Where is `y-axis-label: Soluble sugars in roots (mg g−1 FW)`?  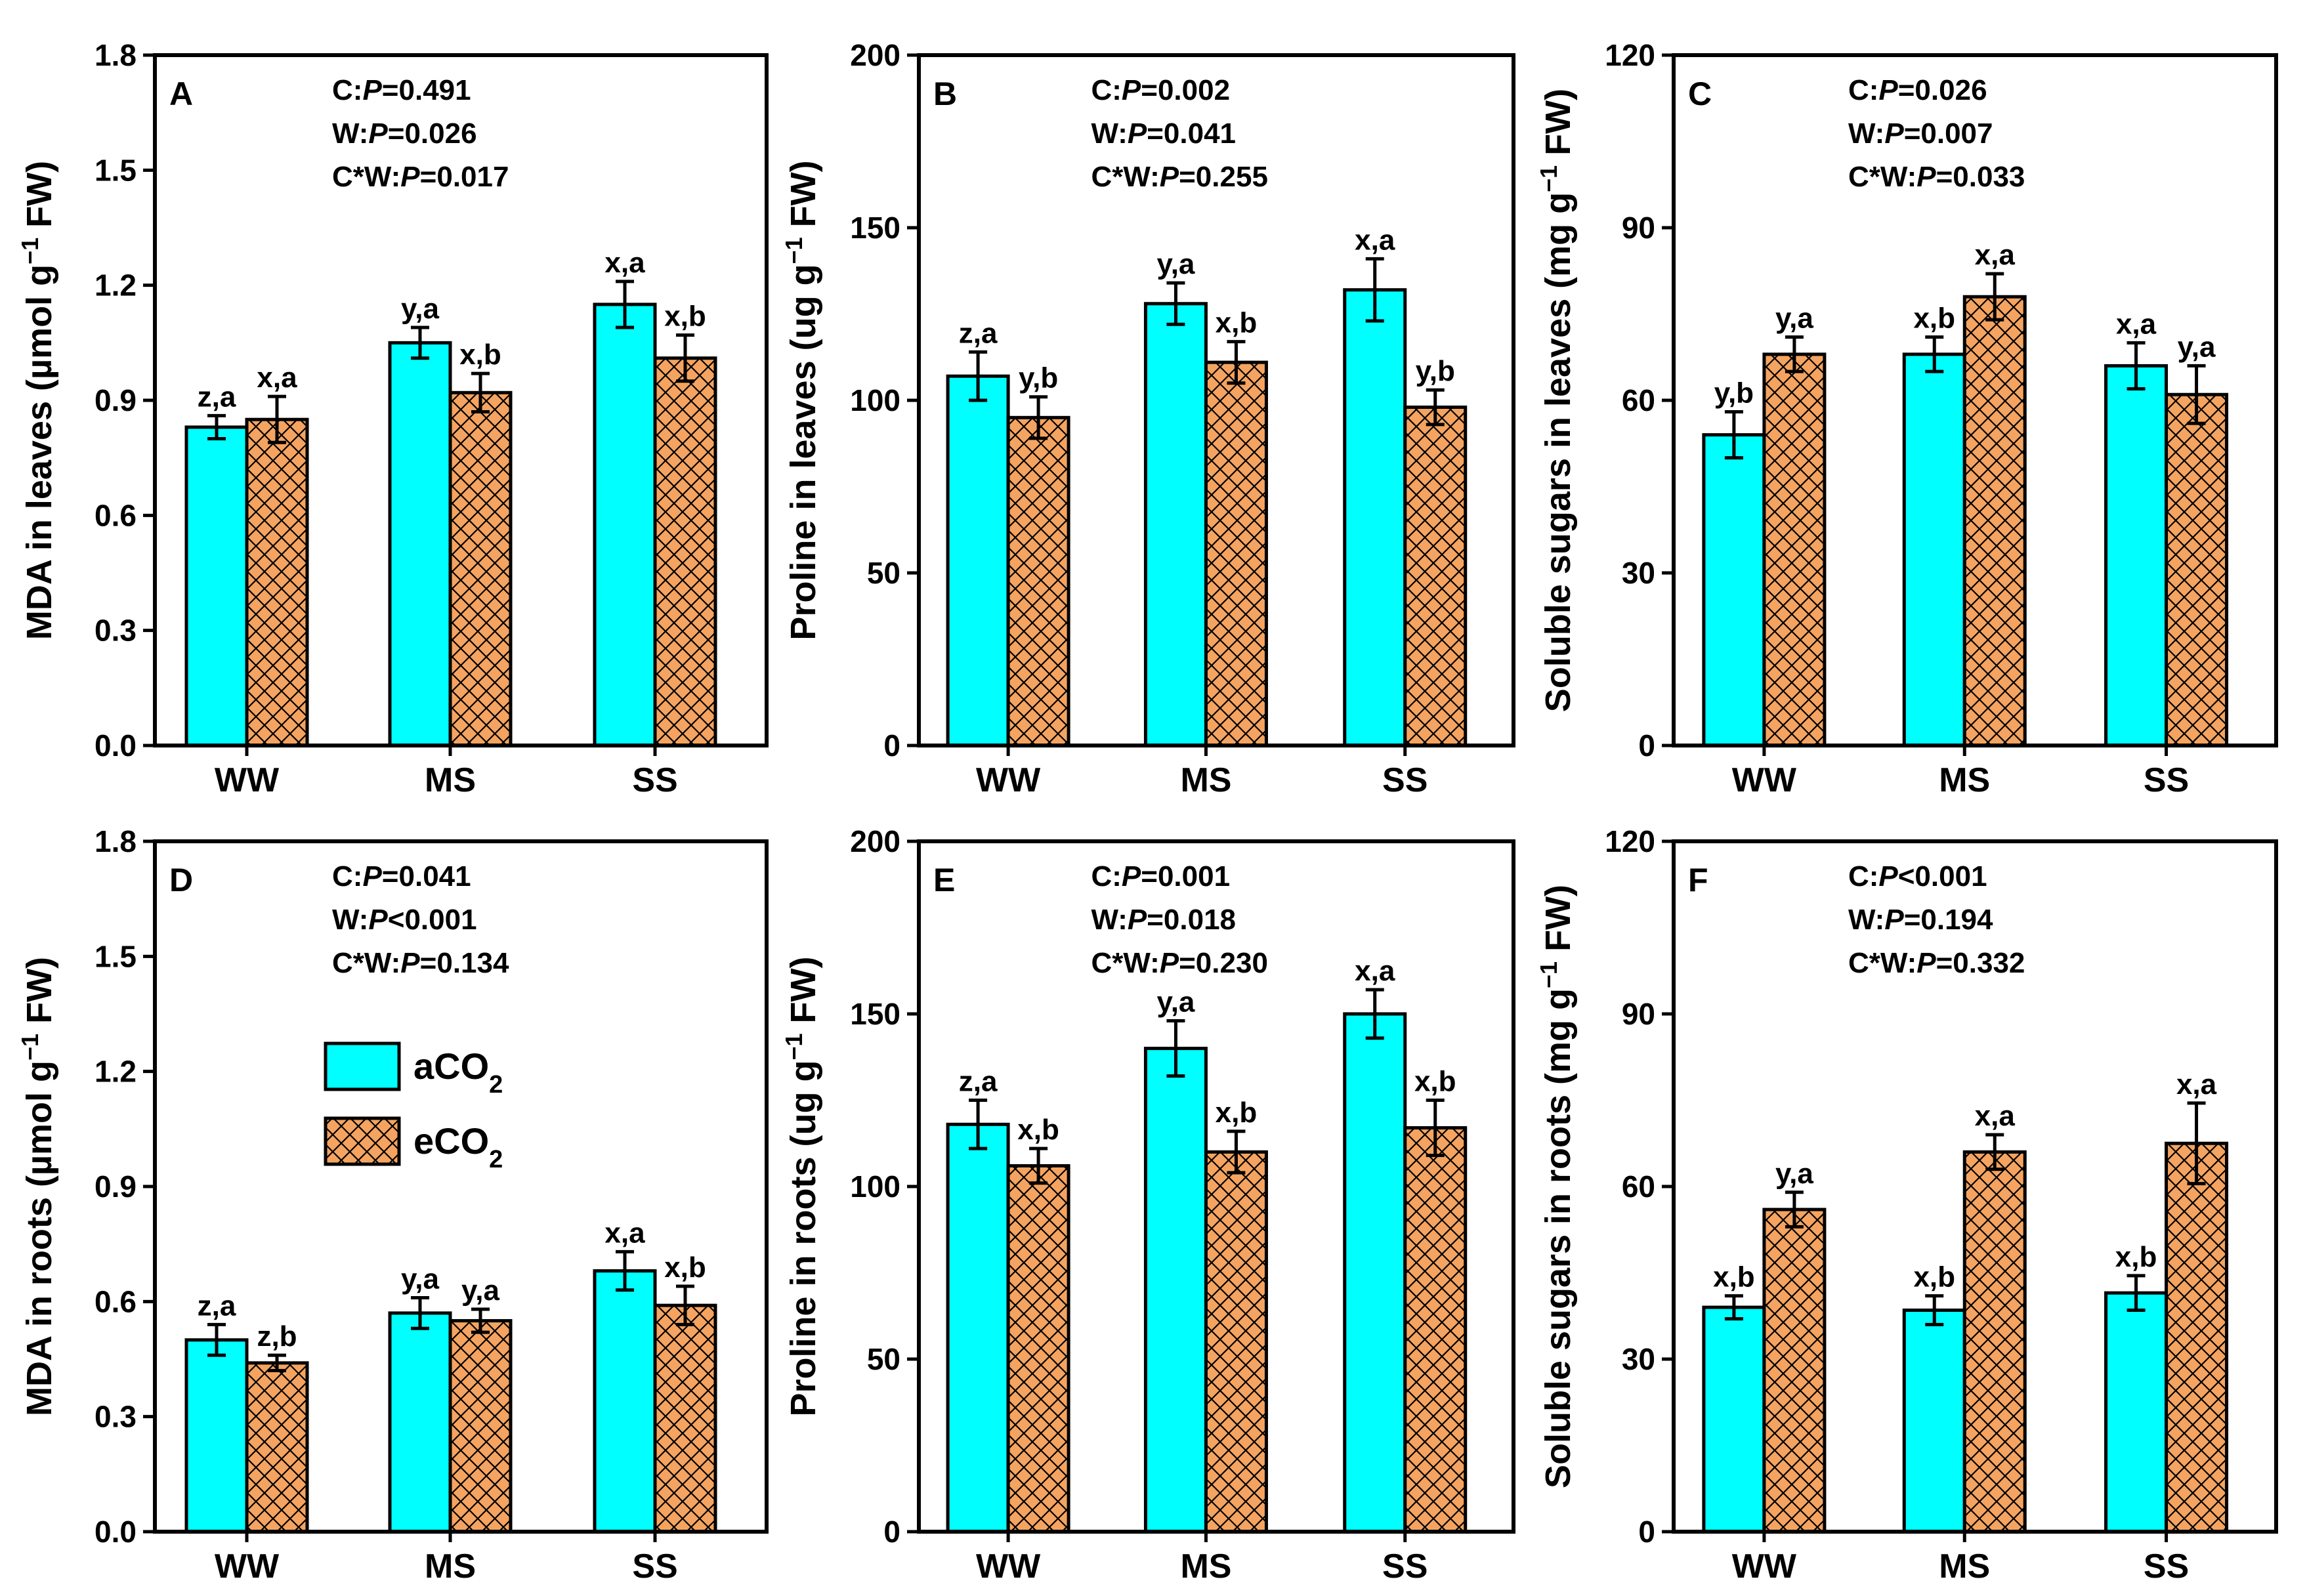
y-axis-label: Soluble sugars in roots (mg g−1 FW) is located at coordinates (1556, 1186).